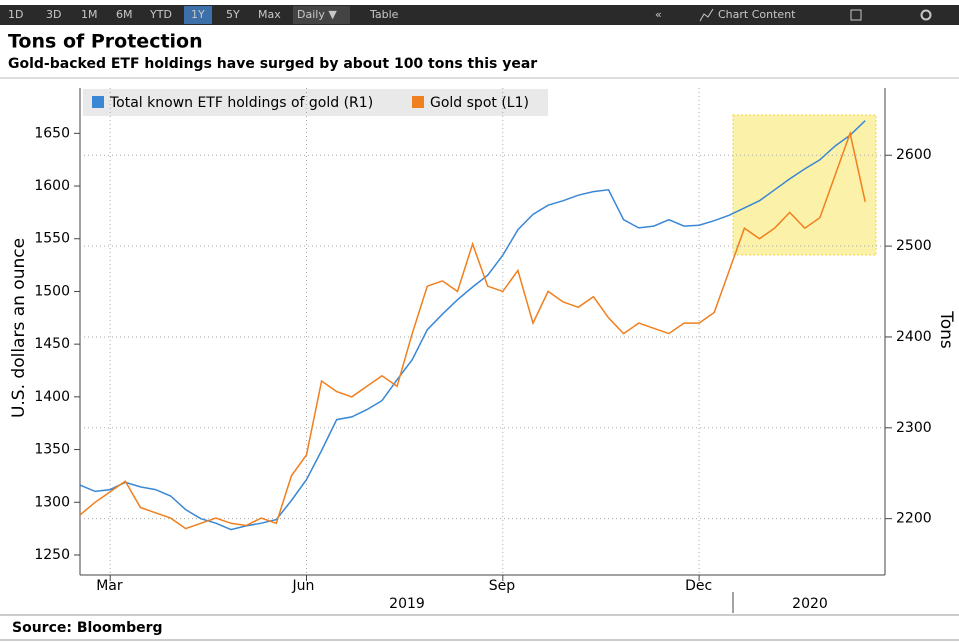 This screenshot has width=959, height=643. Describe the element at coordinates (15, 14) in the screenshot. I see `range-button: 1D` at that location.